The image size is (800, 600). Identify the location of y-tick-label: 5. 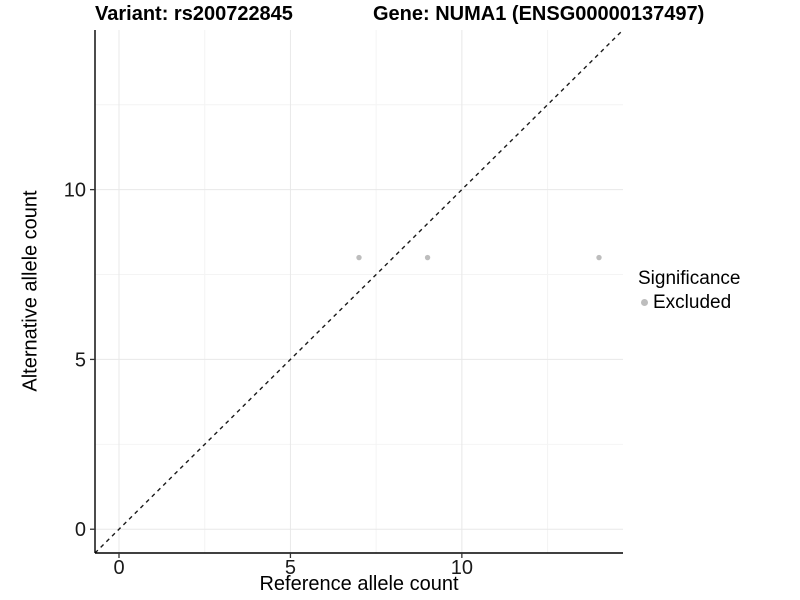
(80, 360).